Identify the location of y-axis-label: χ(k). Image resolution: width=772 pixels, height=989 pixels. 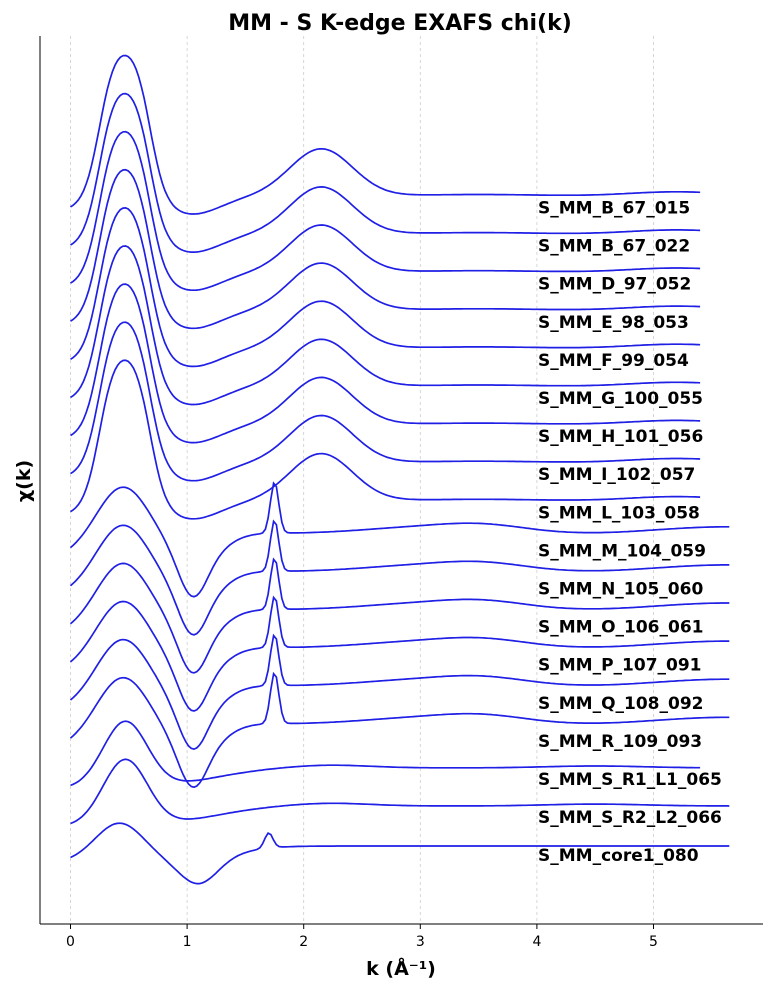
(24, 481).